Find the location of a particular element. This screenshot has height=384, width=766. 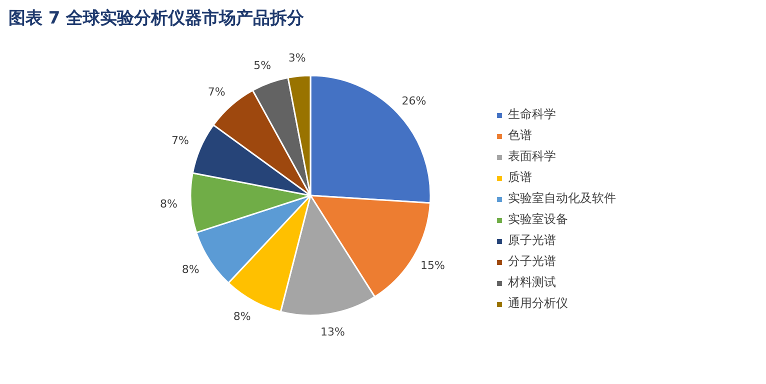

legend-label: 色谱 is located at coordinates (520, 135).